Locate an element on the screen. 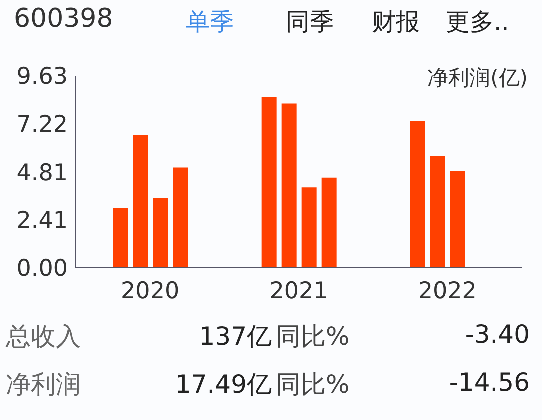 The height and width of the screenshot is (420, 542). text: 净利润 is located at coordinates (43, 385).